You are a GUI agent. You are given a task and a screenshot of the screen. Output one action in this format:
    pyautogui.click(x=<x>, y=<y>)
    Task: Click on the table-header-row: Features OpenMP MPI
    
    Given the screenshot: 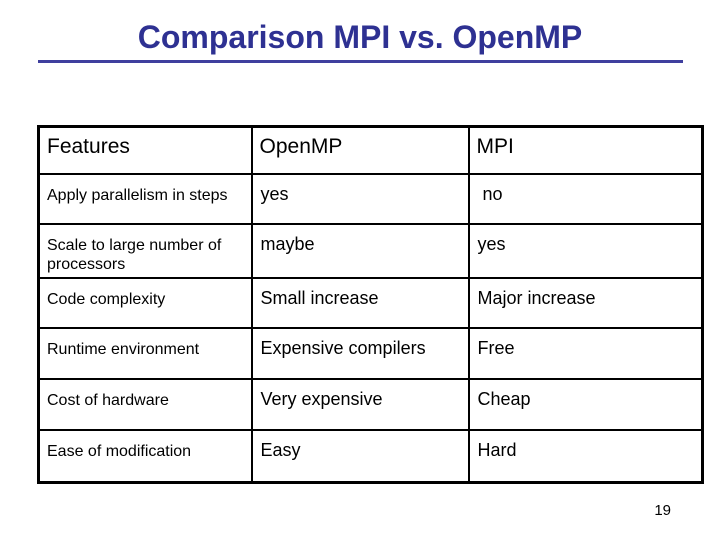 What is the action you would take?
    pyautogui.click(x=370, y=150)
    